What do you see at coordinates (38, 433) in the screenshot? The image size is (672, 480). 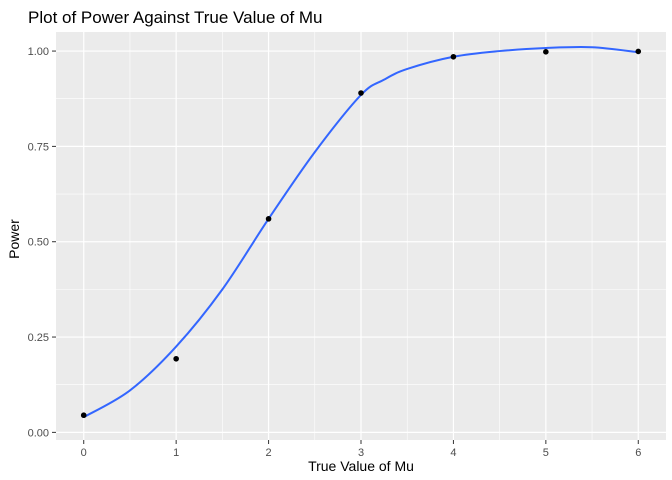 I see `y-tick-label: 0.00` at bounding box center [38, 433].